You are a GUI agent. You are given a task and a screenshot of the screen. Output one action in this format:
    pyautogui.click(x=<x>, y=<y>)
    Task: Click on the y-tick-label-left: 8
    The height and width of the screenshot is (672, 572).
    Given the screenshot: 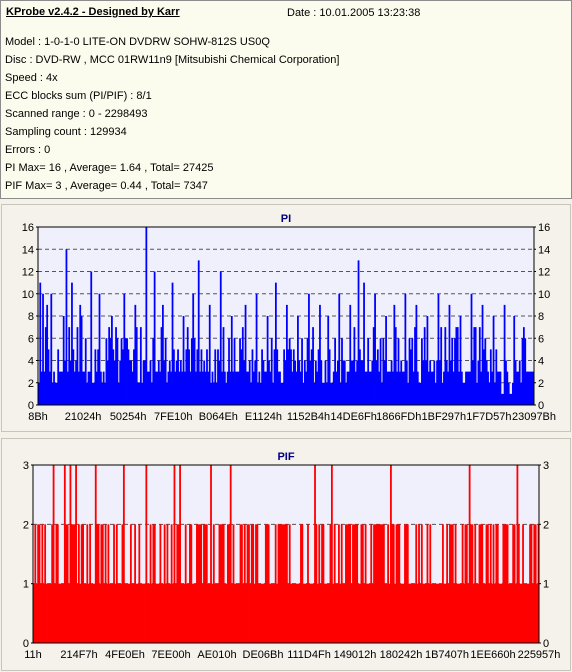 What is the action you would take?
    pyautogui.click(x=31, y=317)
    